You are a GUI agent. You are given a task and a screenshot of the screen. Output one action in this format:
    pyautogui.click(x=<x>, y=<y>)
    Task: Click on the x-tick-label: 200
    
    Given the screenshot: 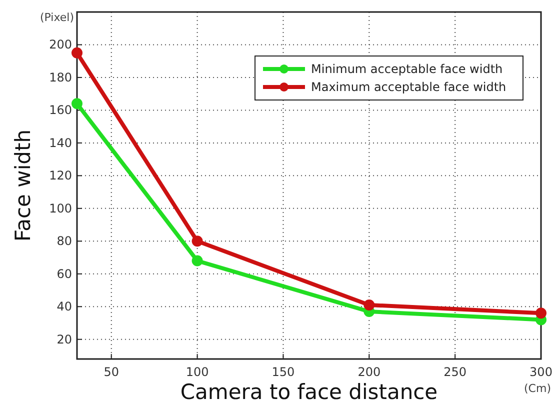 What is the action you would take?
    pyautogui.click(x=369, y=372)
    